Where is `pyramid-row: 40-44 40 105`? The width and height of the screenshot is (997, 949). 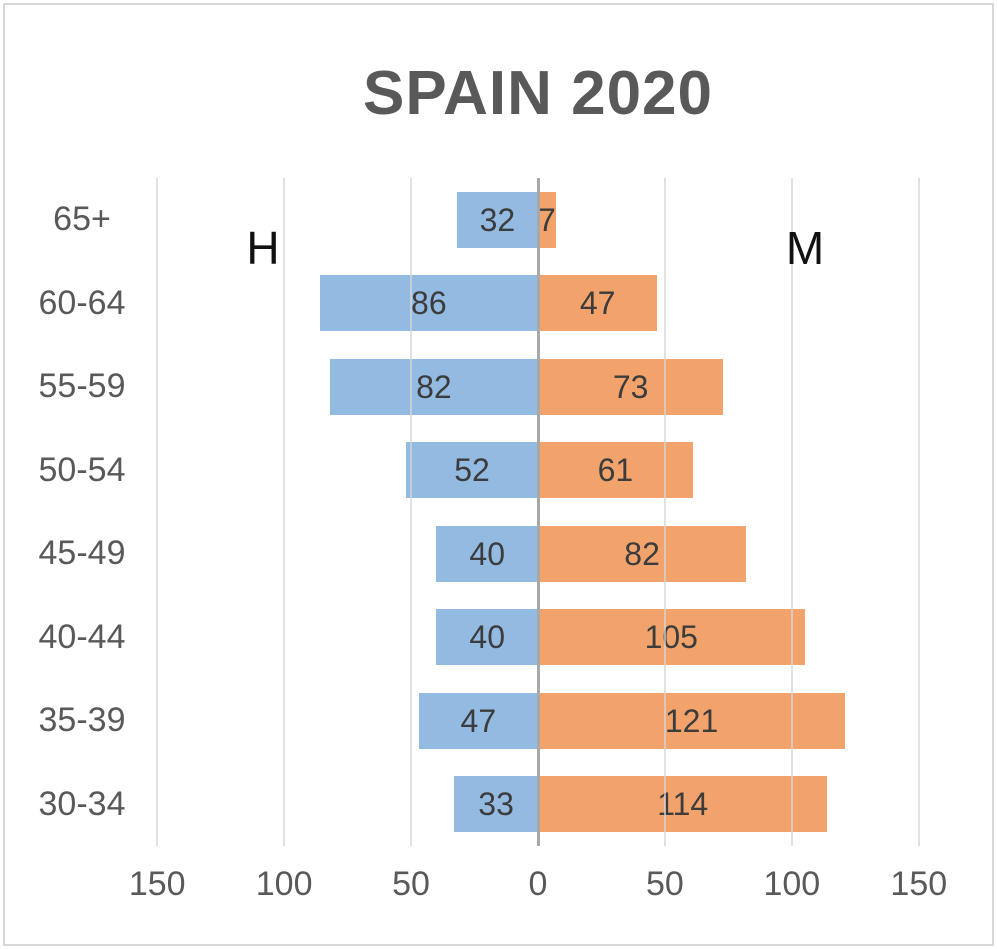 pyramid-row: 40-44 40 105 is located at coordinates (498, 638).